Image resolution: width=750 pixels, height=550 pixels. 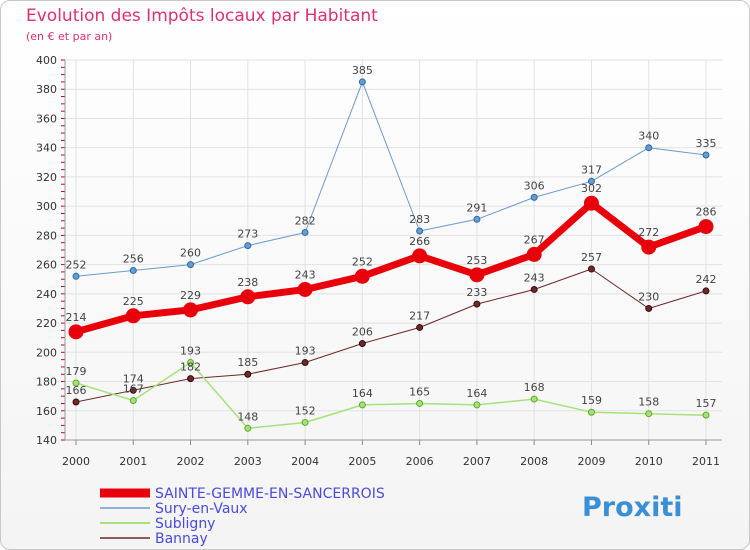 What do you see at coordinates (247, 362) in the screenshot?
I see `data-label: 185` at bounding box center [247, 362].